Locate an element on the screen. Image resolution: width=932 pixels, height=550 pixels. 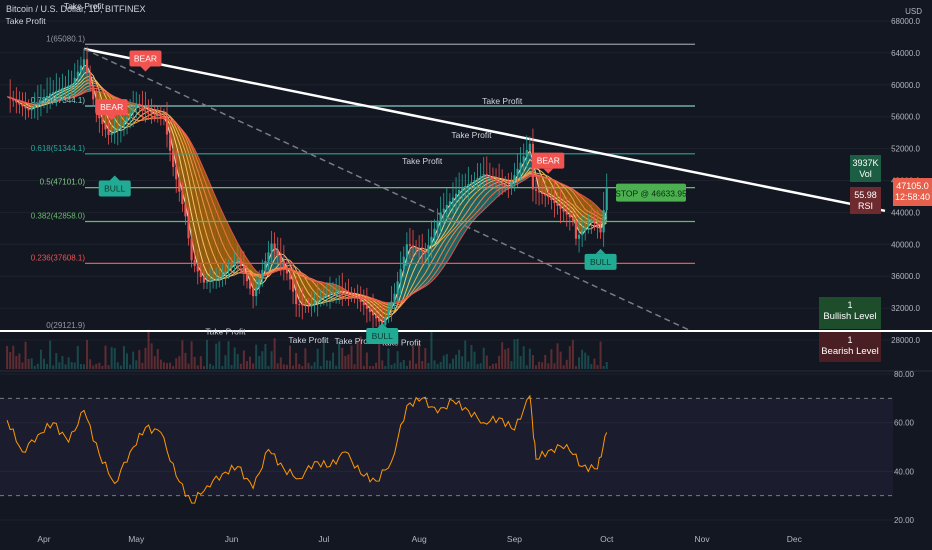
price-tag-bg is located at coordinates (912, 192).